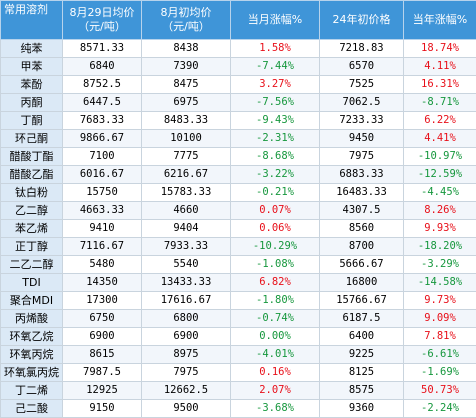 The image size is (476, 418). I want to click on solvent-name-cell: TDI, so click(32, 283).